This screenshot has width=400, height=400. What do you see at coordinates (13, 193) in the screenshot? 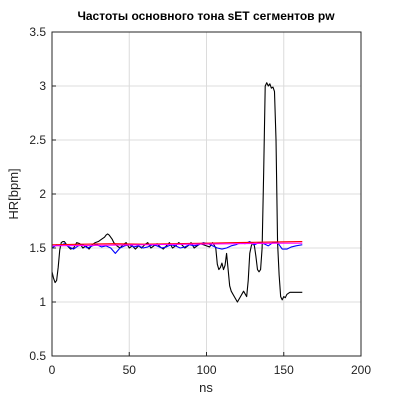
I see `y-axis-label: HR[bpm]` at bounding box center [13, 193].